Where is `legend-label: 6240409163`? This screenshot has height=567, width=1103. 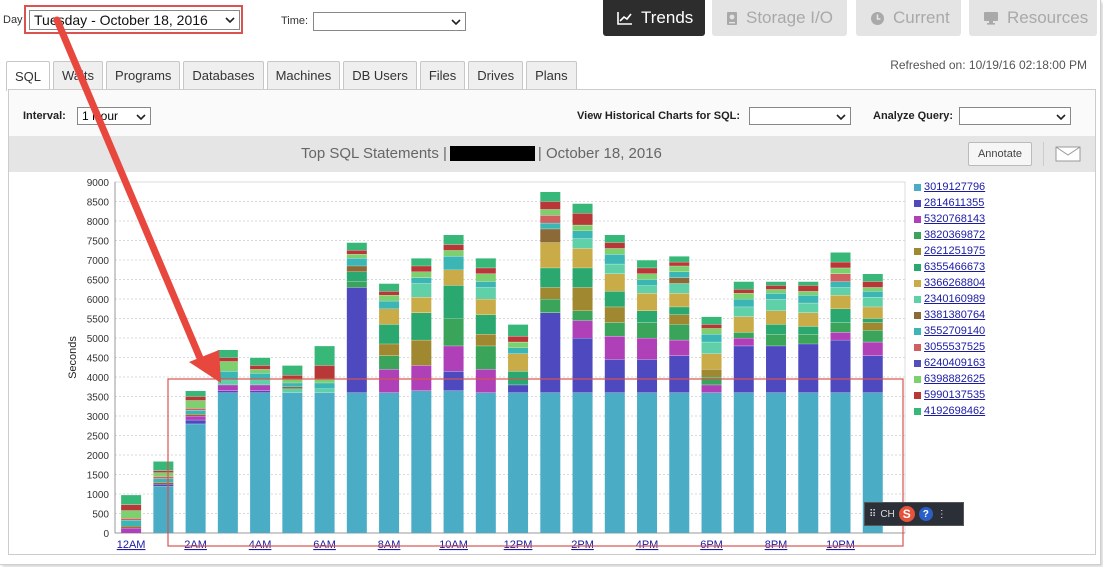 legend-label: 6240409163 is located at coordinates (955, 363).